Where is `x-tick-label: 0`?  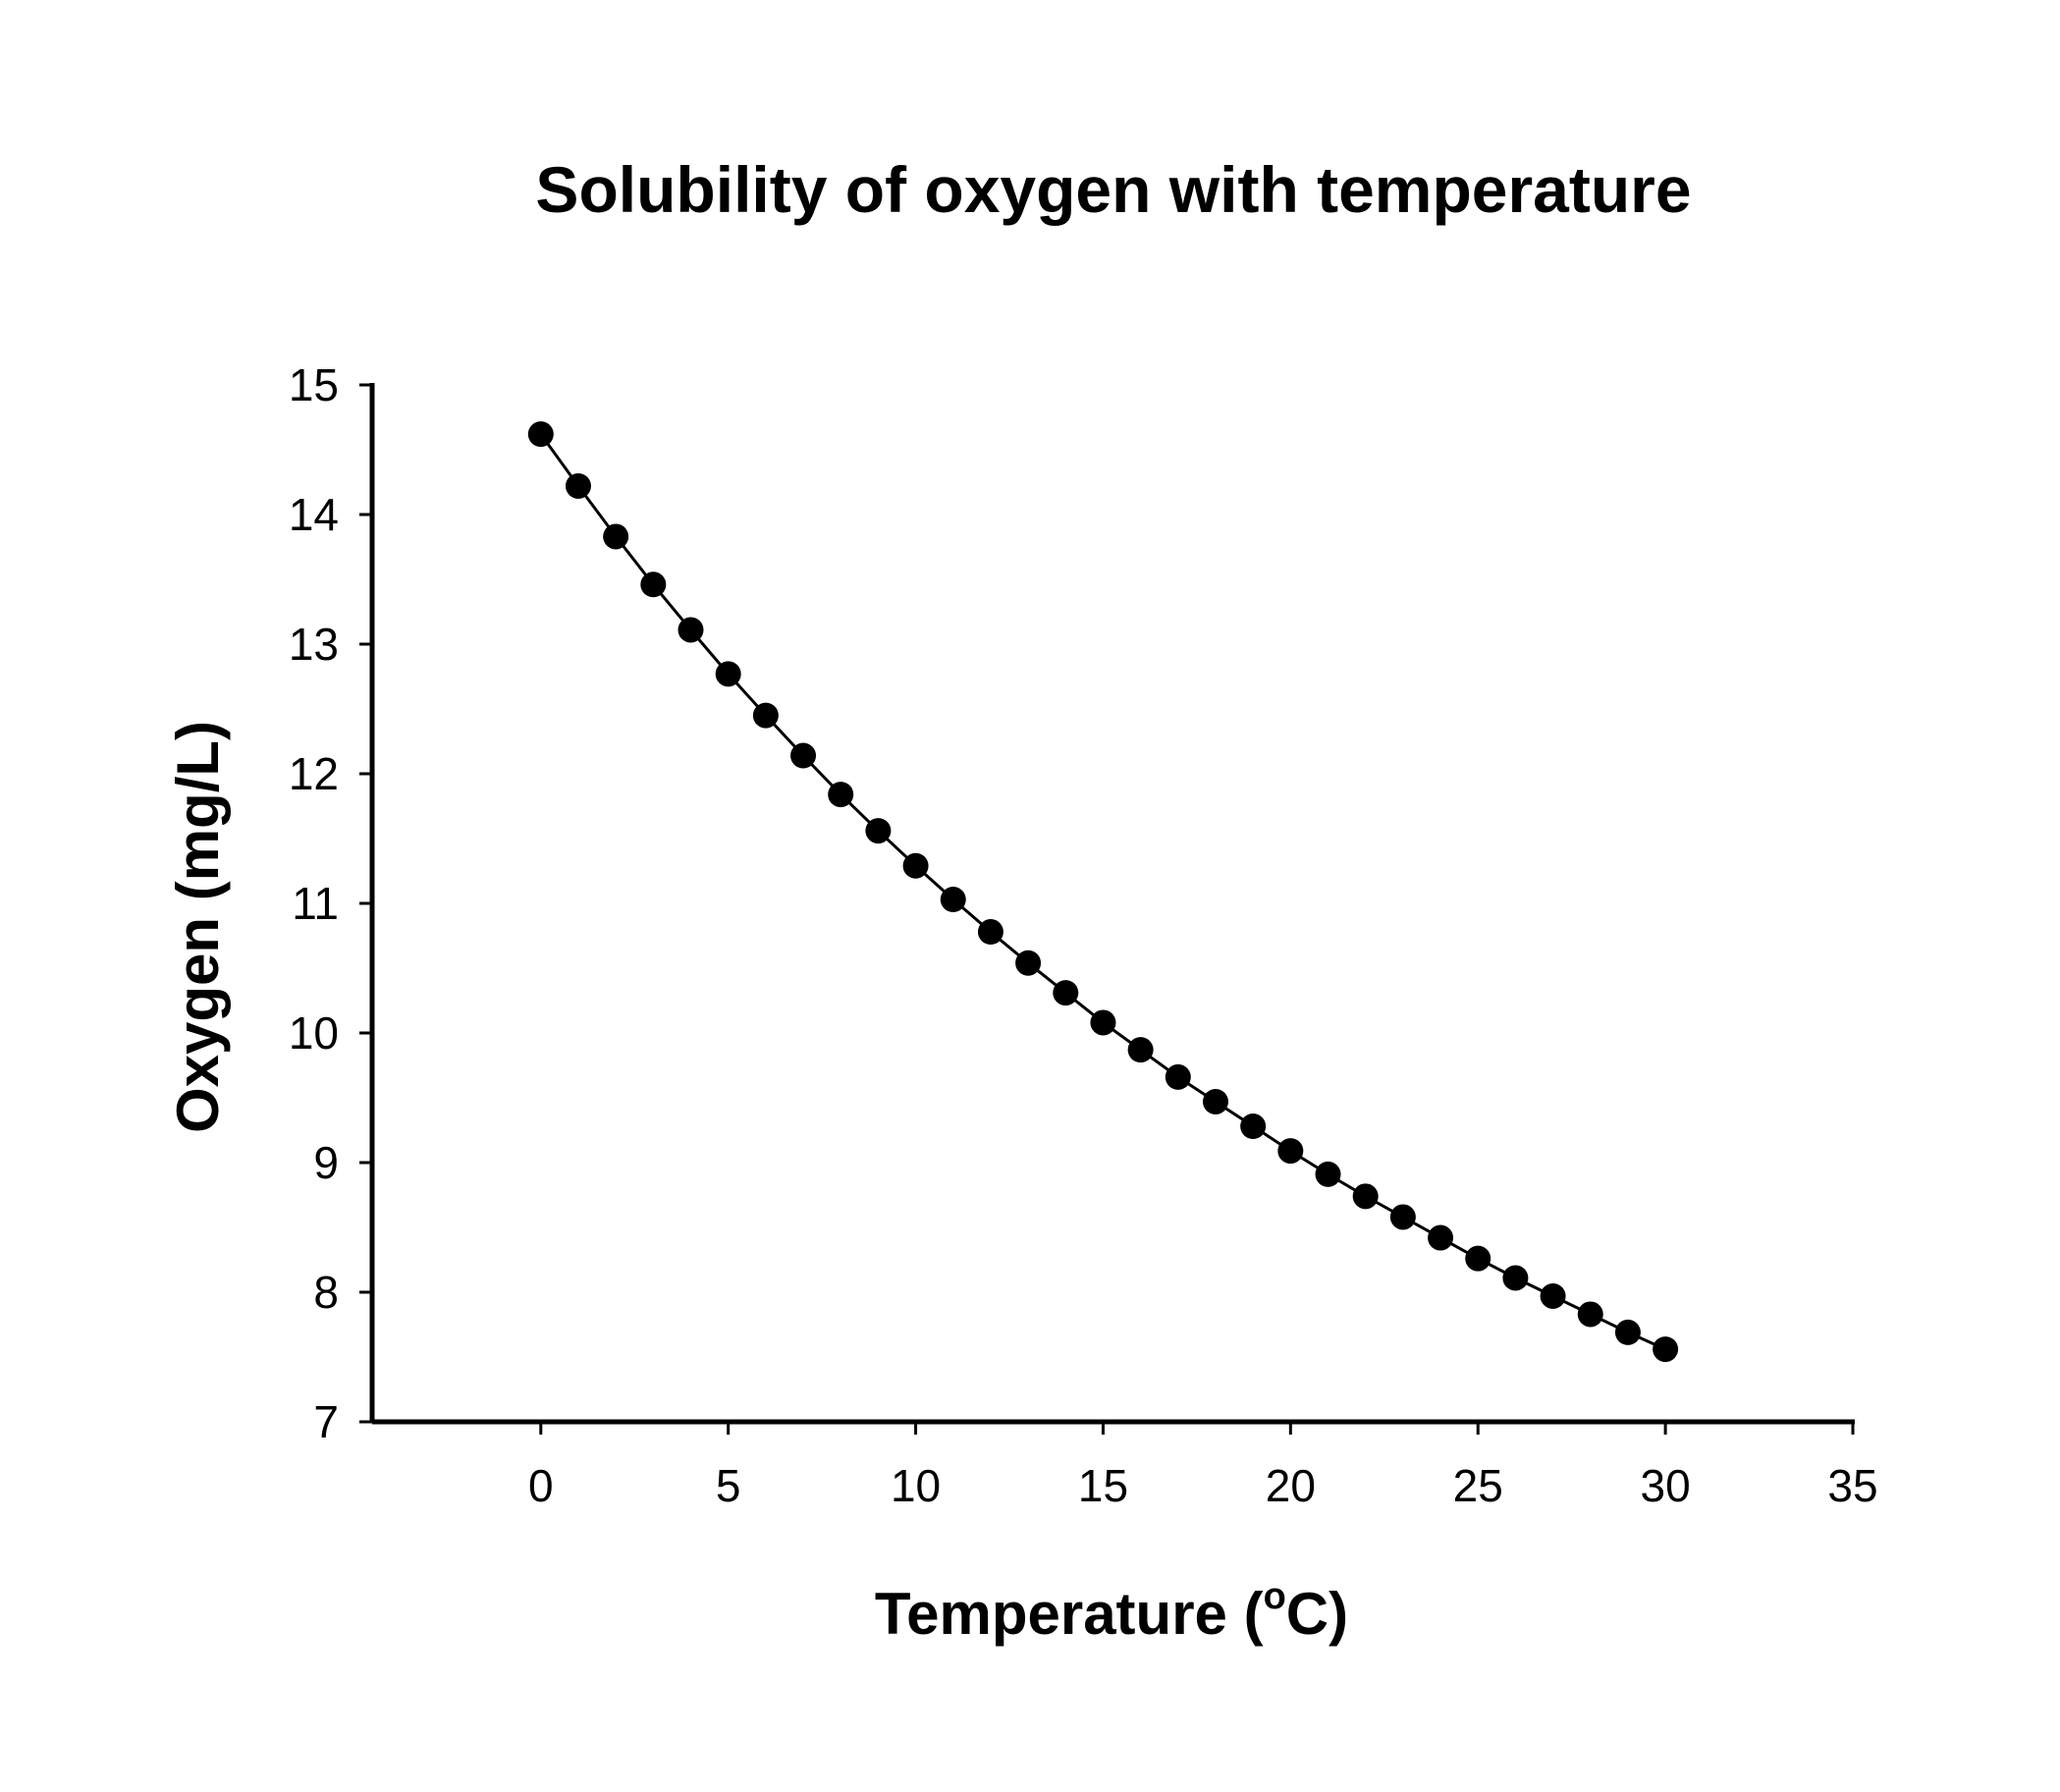
x-tick-label: 0 is located at coordinates (541, 1485).